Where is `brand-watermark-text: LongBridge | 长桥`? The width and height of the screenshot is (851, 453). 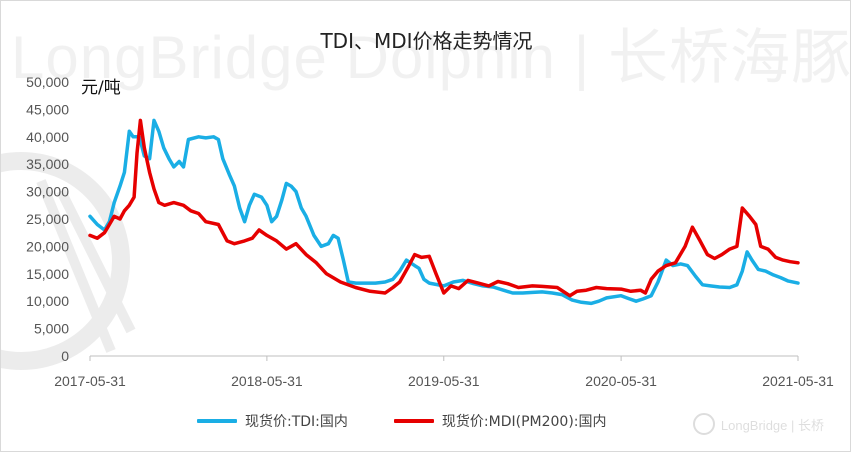 brand-watermark-text: LongBridge | 长桥 is located at coordinates (772, 425).